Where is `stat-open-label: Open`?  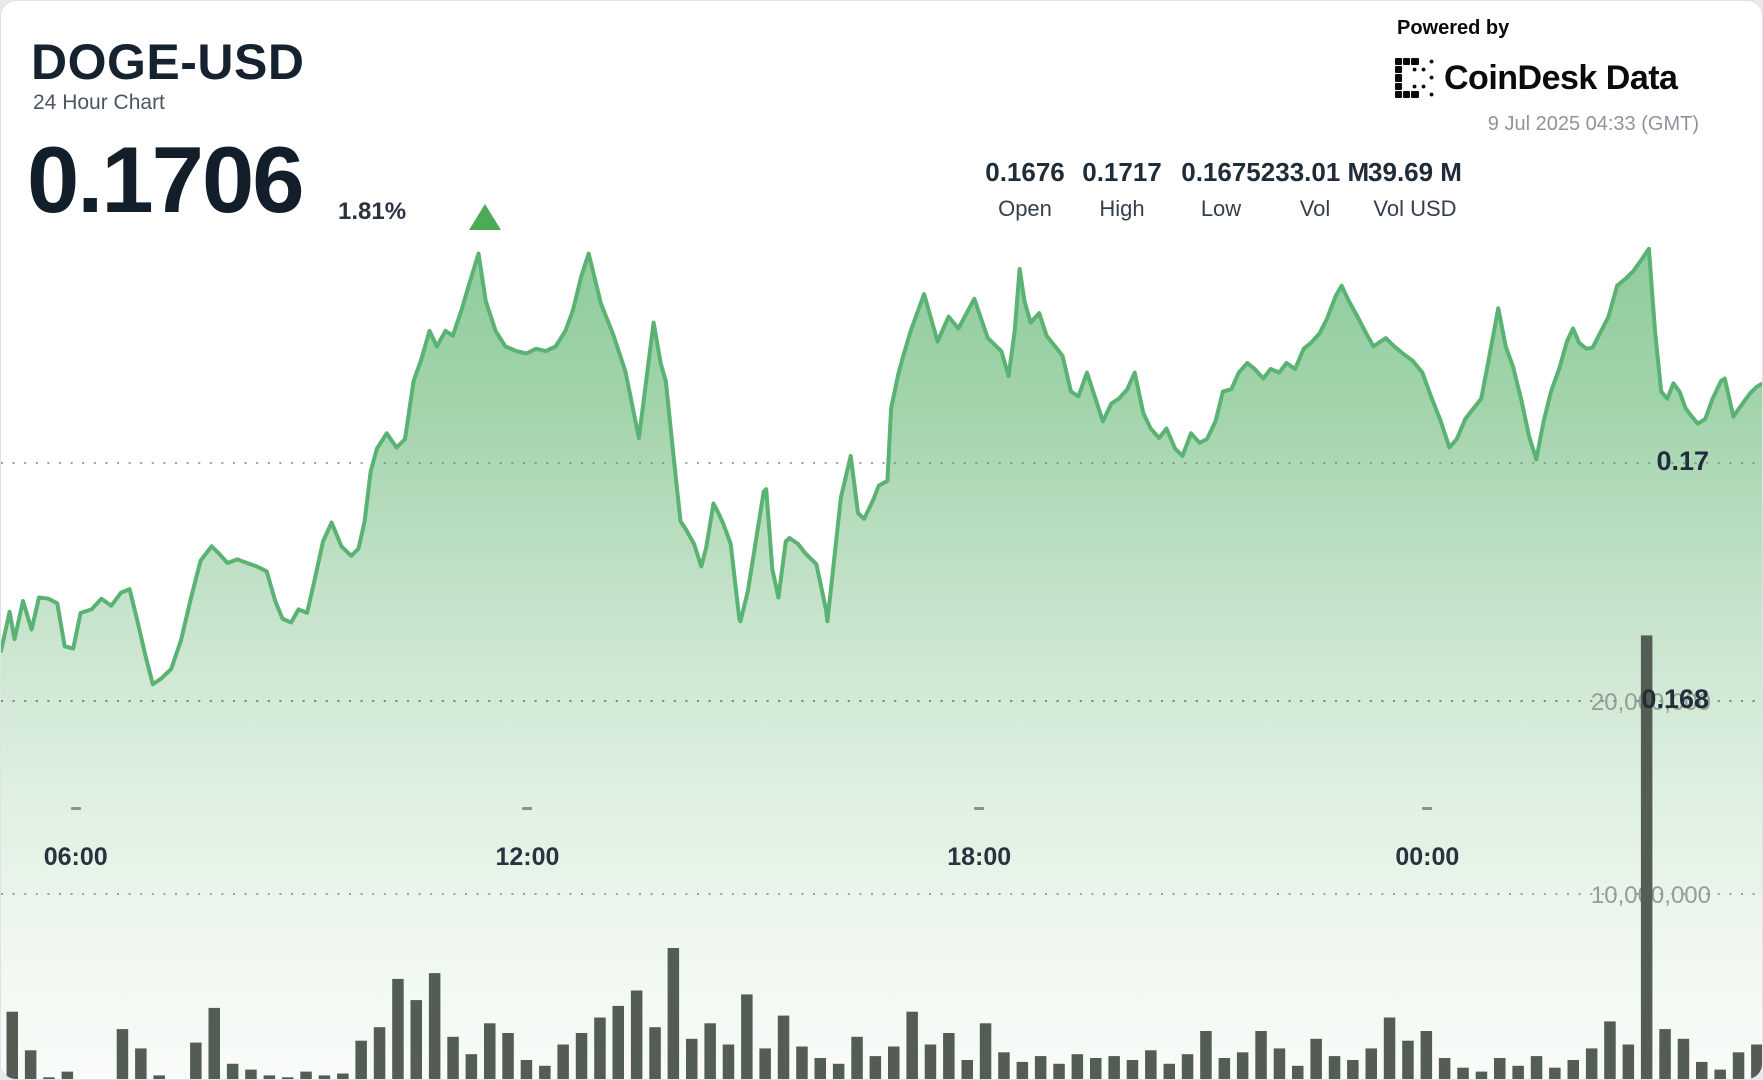
stat-open-label: Open is located at coordinates (1025, 208).